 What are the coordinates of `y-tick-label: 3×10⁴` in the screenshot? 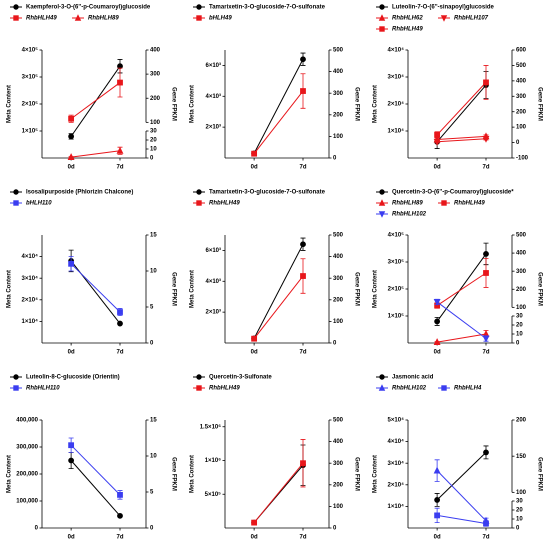 It's located at (396, 78).